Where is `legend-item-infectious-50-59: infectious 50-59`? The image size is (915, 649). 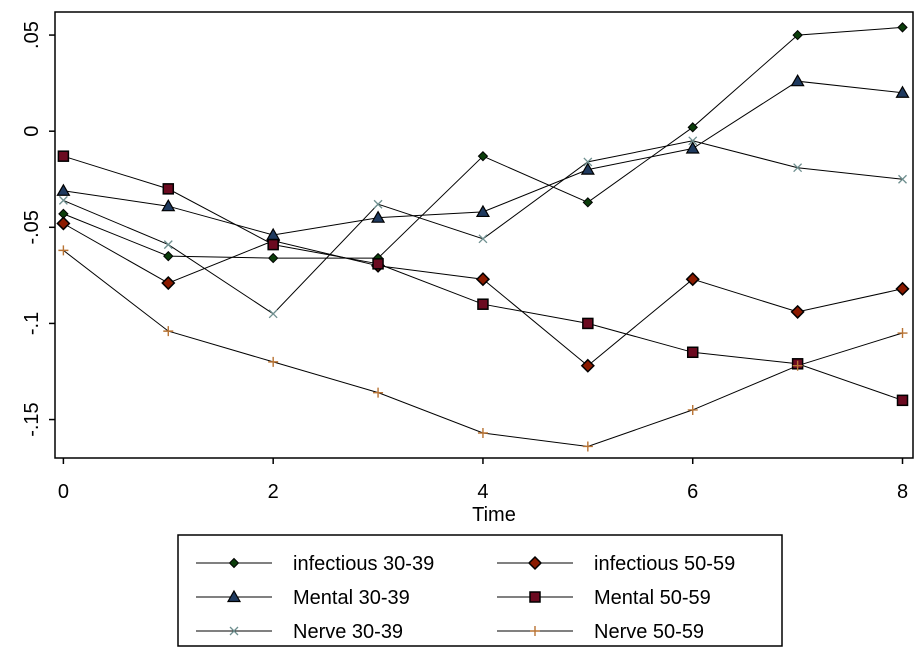 legend-item-infectious-50-59: infectious 50-59 is located at coordinates (616, 564).